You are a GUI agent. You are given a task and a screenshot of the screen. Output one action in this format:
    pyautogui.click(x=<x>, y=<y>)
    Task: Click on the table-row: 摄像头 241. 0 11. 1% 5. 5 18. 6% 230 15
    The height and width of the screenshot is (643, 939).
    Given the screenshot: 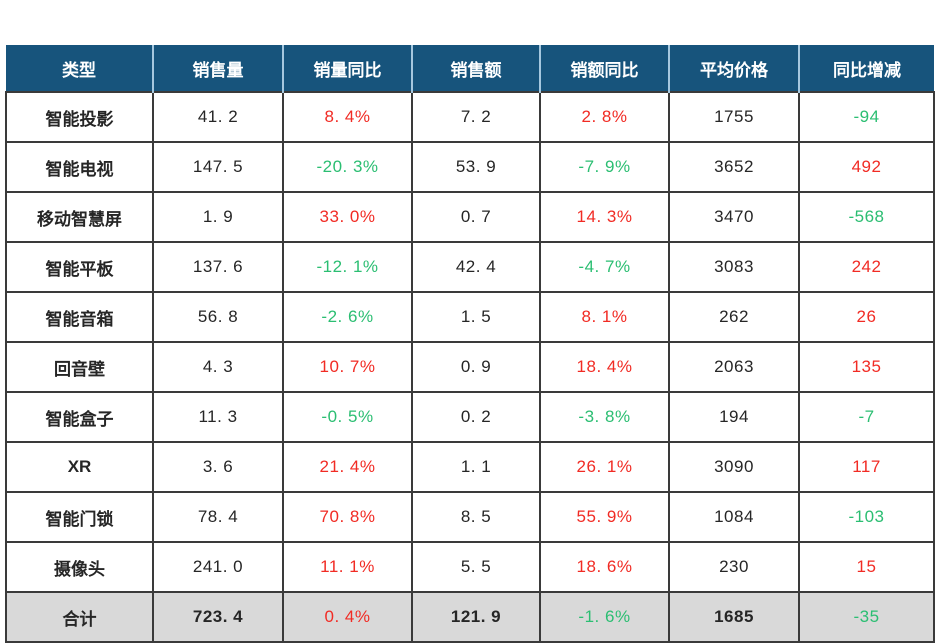 What is the action you would take?
    pyautogui.click(x=470, y=567)
    